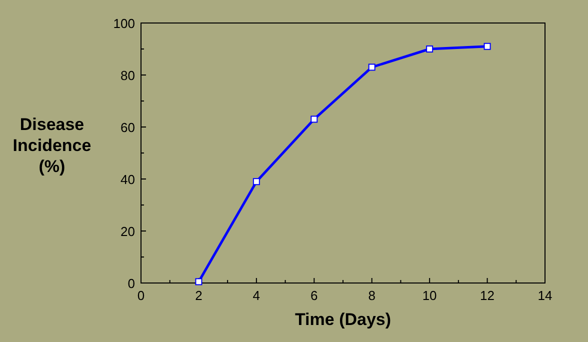 This screenshot has height=342, width=588. Describe the element at coordinates (314, 295) in the screenshot. I see `x-tick-label: 6` at that location.